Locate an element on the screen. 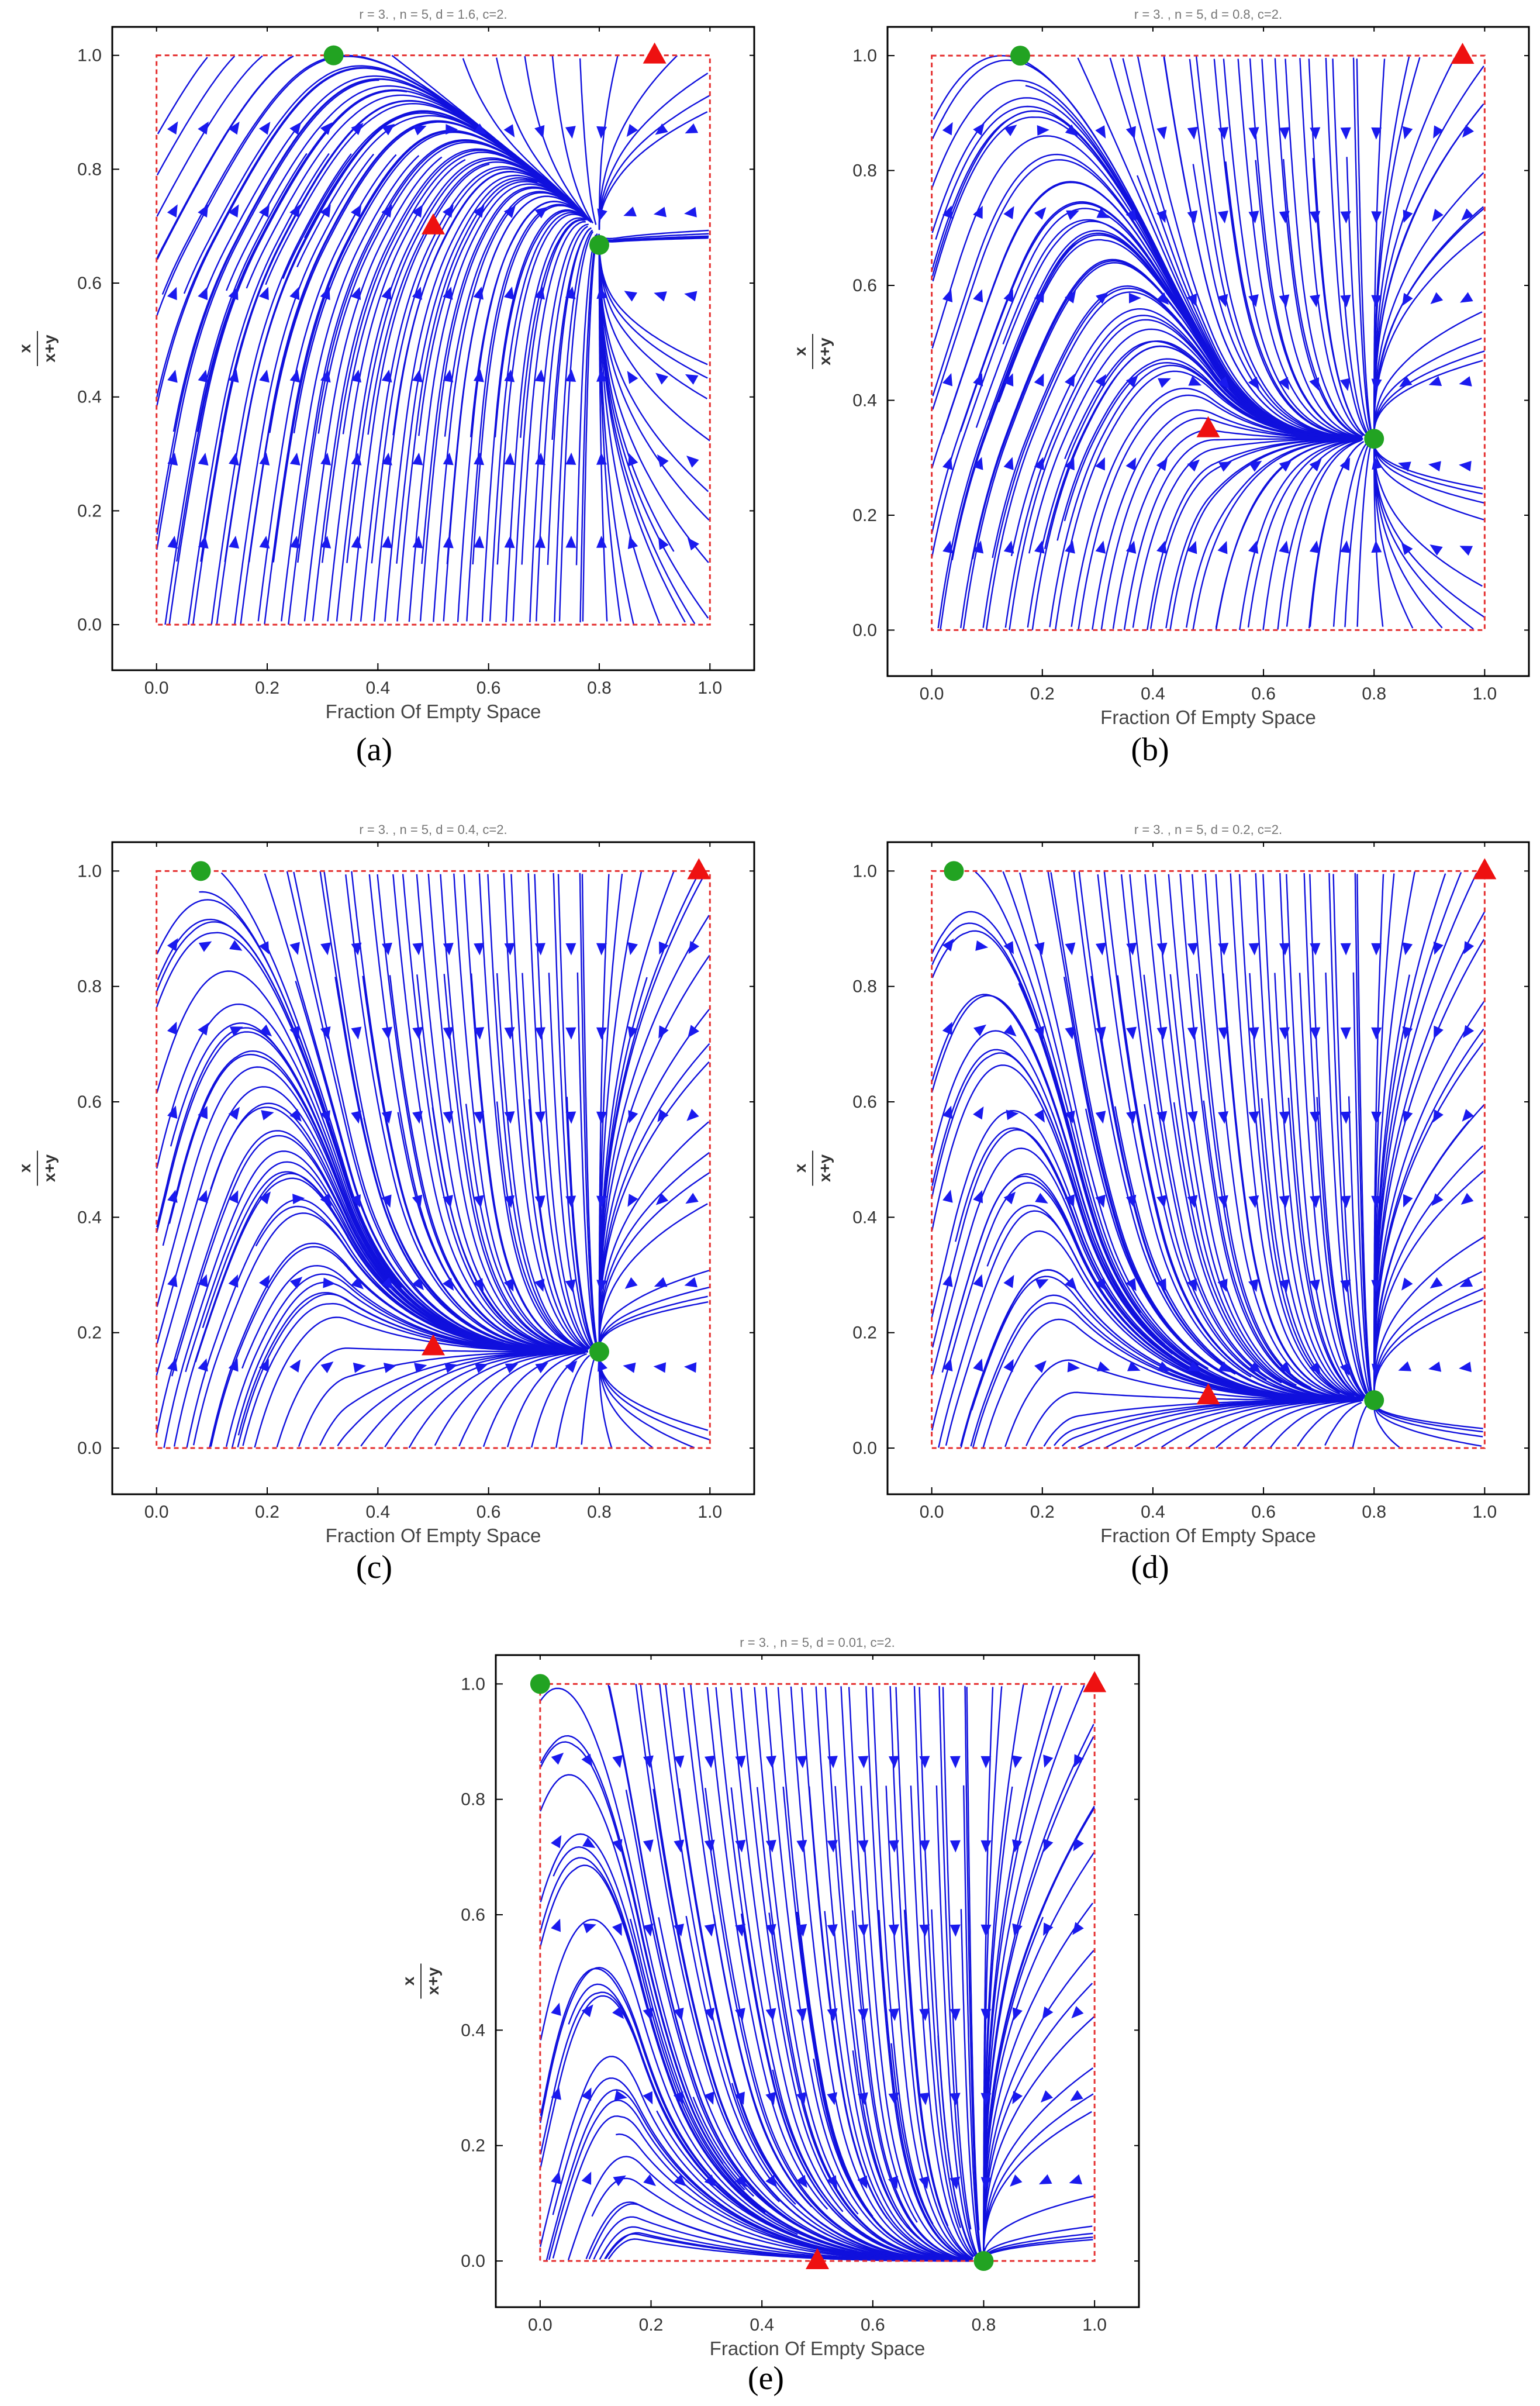  y-tick-label: 0.0 is located at coordinates (90, 1448).